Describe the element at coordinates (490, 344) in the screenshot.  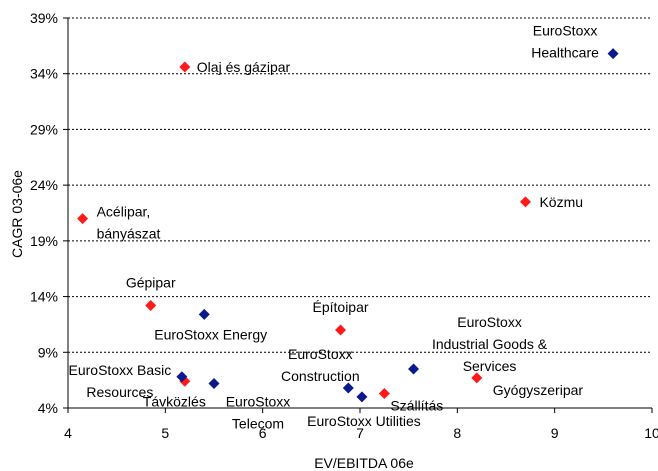
I see `point-label: EuroStoxx Industrial Goods & Services` at that location.